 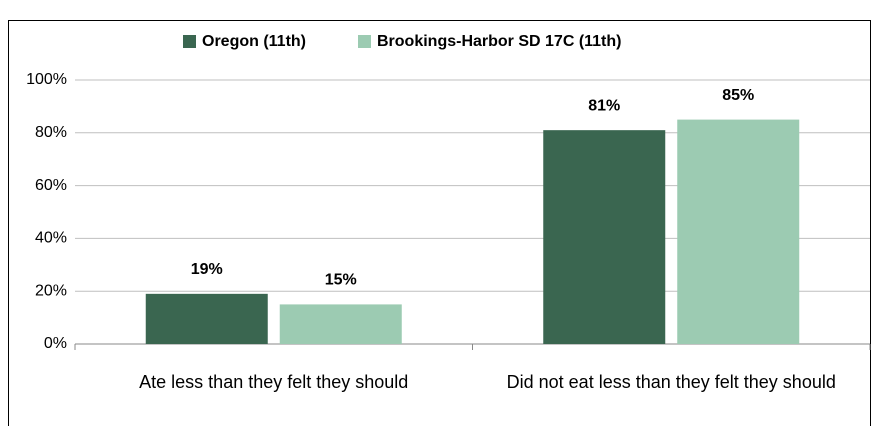 What do you see at coordinates (274, 382) in the screenshot?
I see `x-tick-label: Ate less than they felt they should` at bounding box center [274, 382].